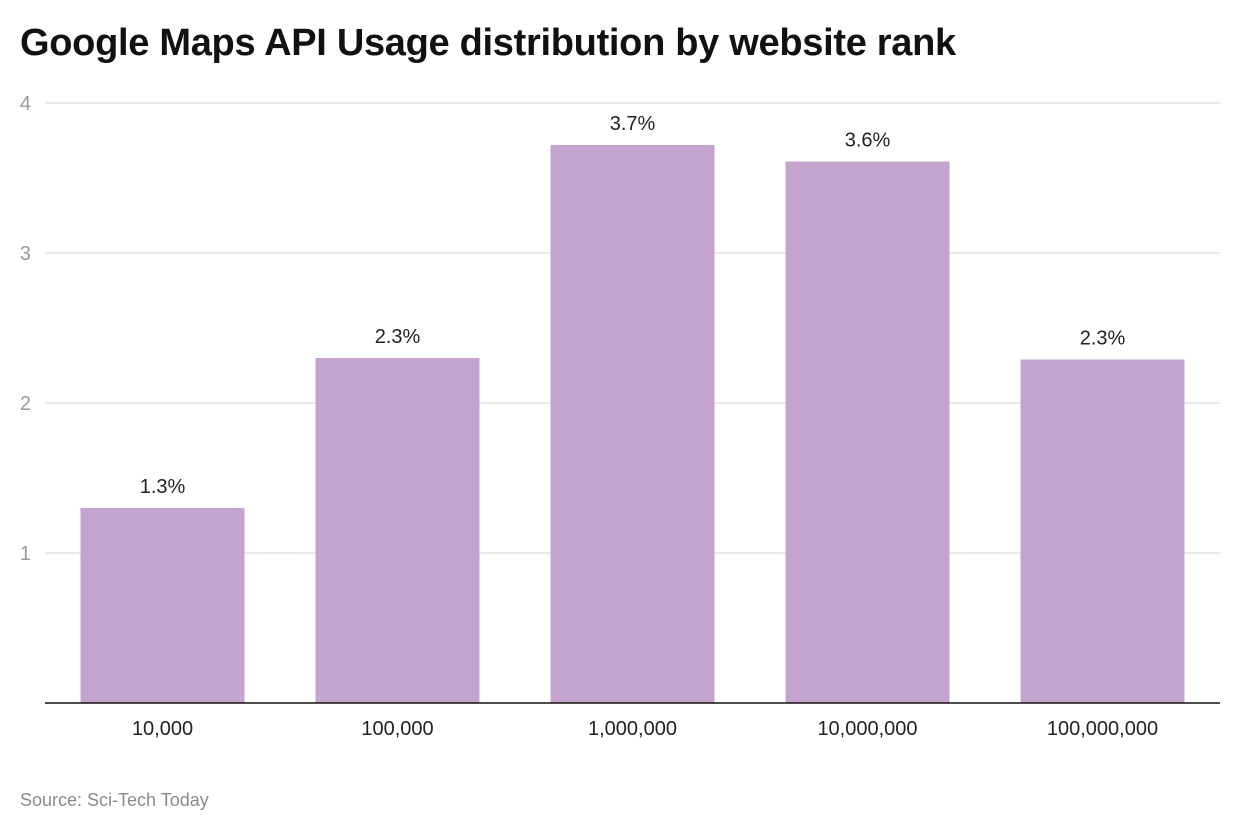 This screenshot has width=1240, height=834. Describe the element at coordinates (25, 254) in the screenshot. I see `y-tick-label: 3` at that location.